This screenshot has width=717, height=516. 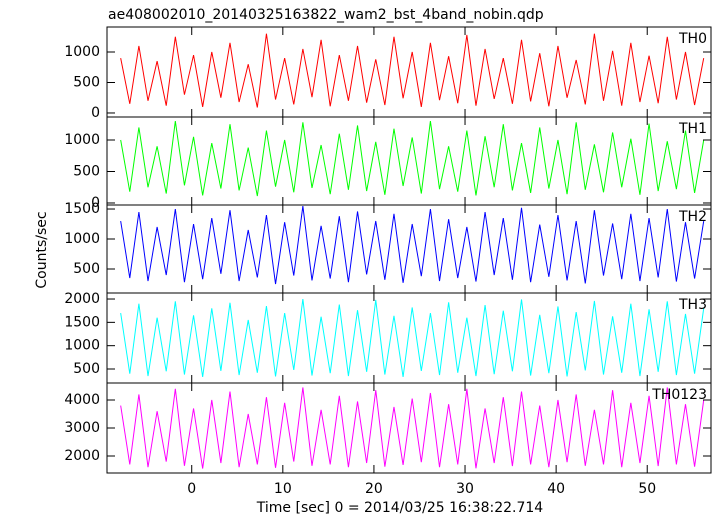 I want to click on panel-label: TH0, so click(x=692, y=39).